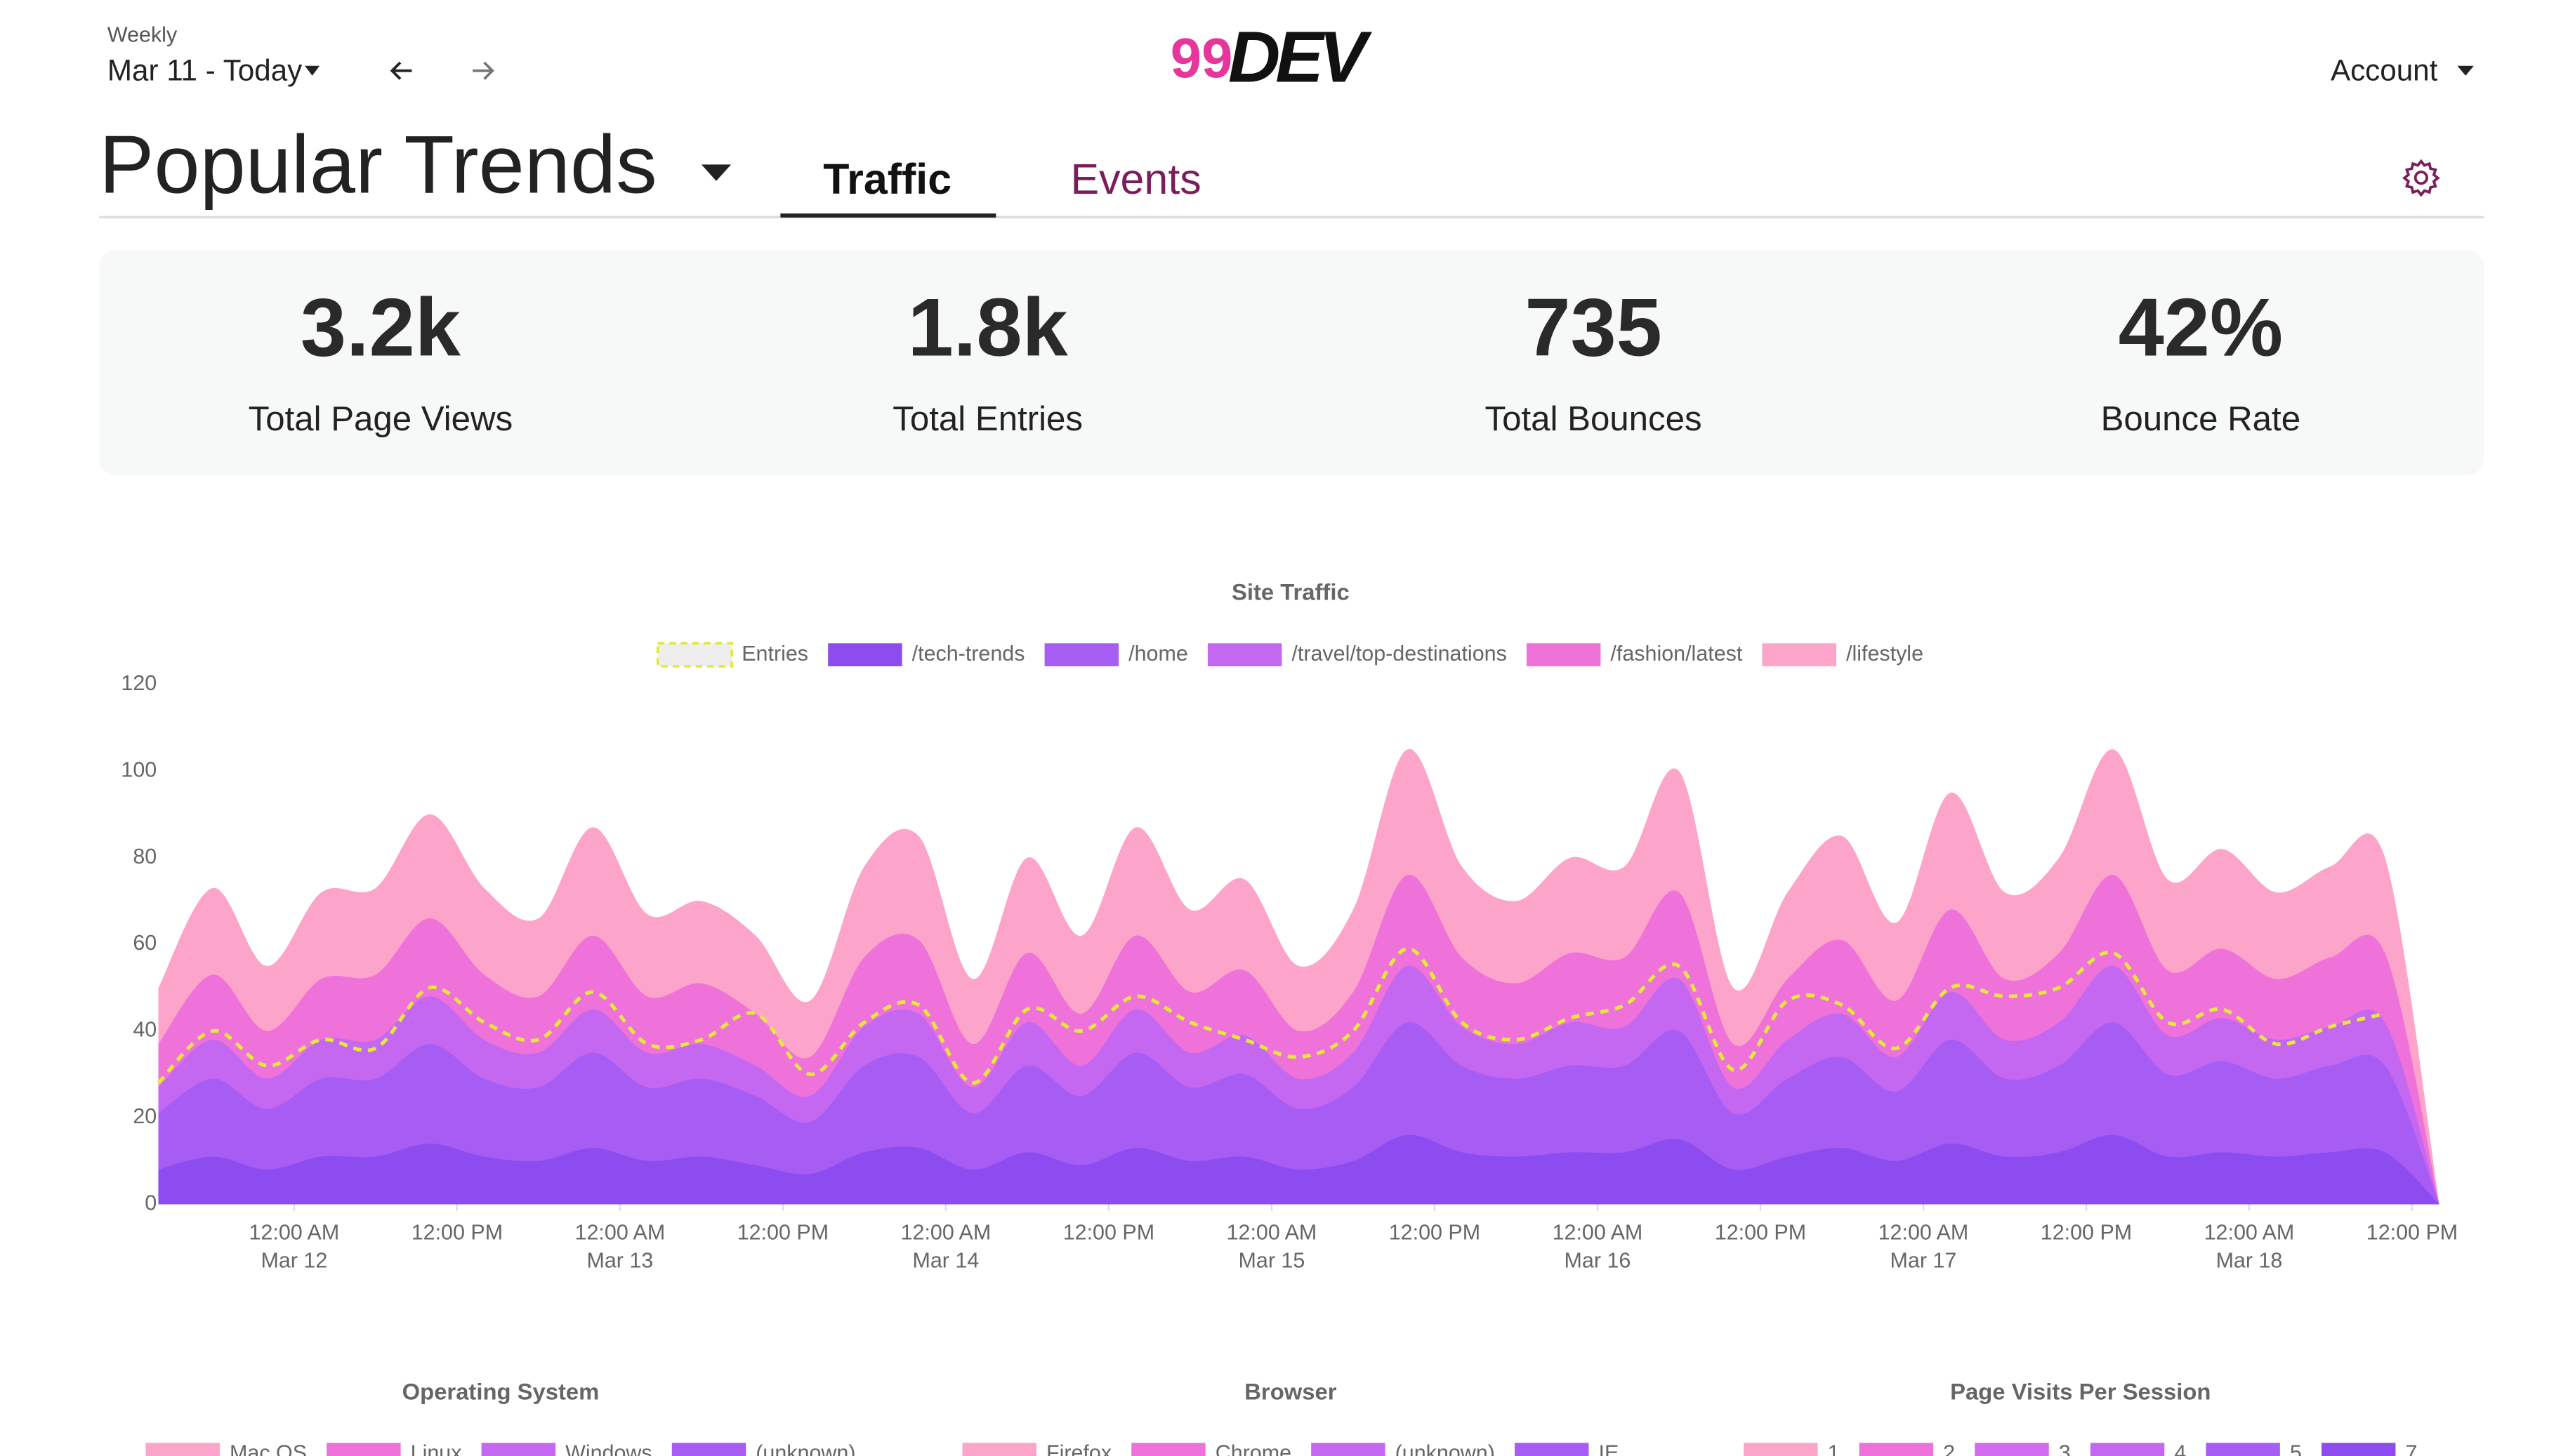  What do you see at coordinates (1676, 654) in the screenshot?
I see `legend-label: /fashion/latest` at bounding box center [1676, 654].